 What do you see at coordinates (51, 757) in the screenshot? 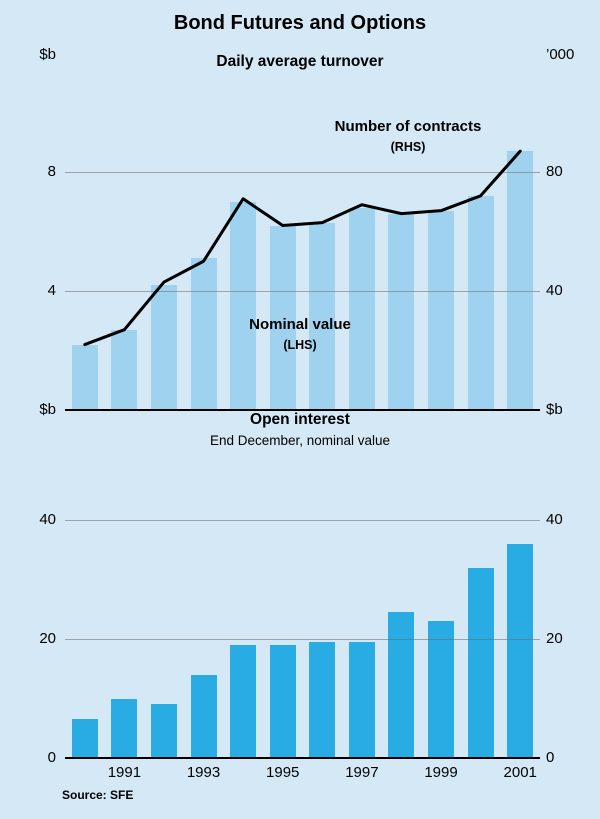
I see `y-tick-left: 0` at bounding box center [51, 757].